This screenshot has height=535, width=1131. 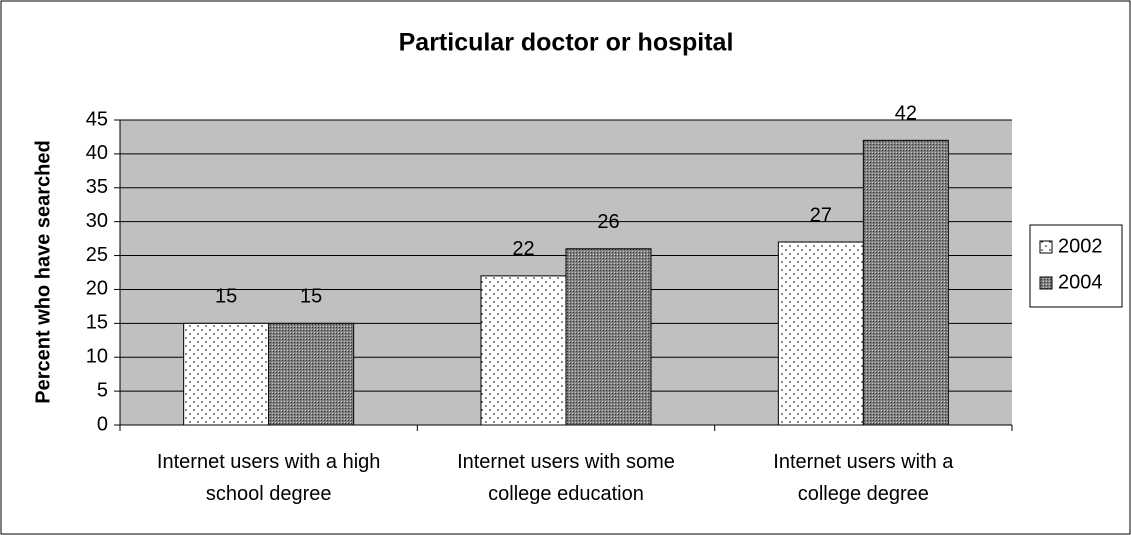 What do you see at coordinates (97, 255) in the screenshot?
I see `y-tick-label: 25` at bounding box center [97, 255].